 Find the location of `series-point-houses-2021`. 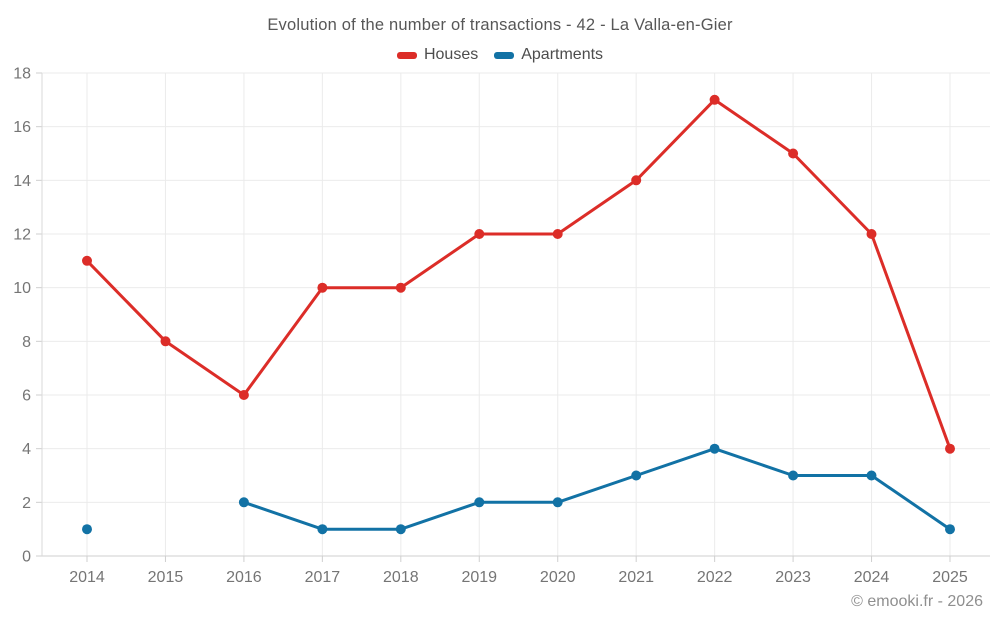

series-point-houses-2021 is located at coordinates (636, 180).